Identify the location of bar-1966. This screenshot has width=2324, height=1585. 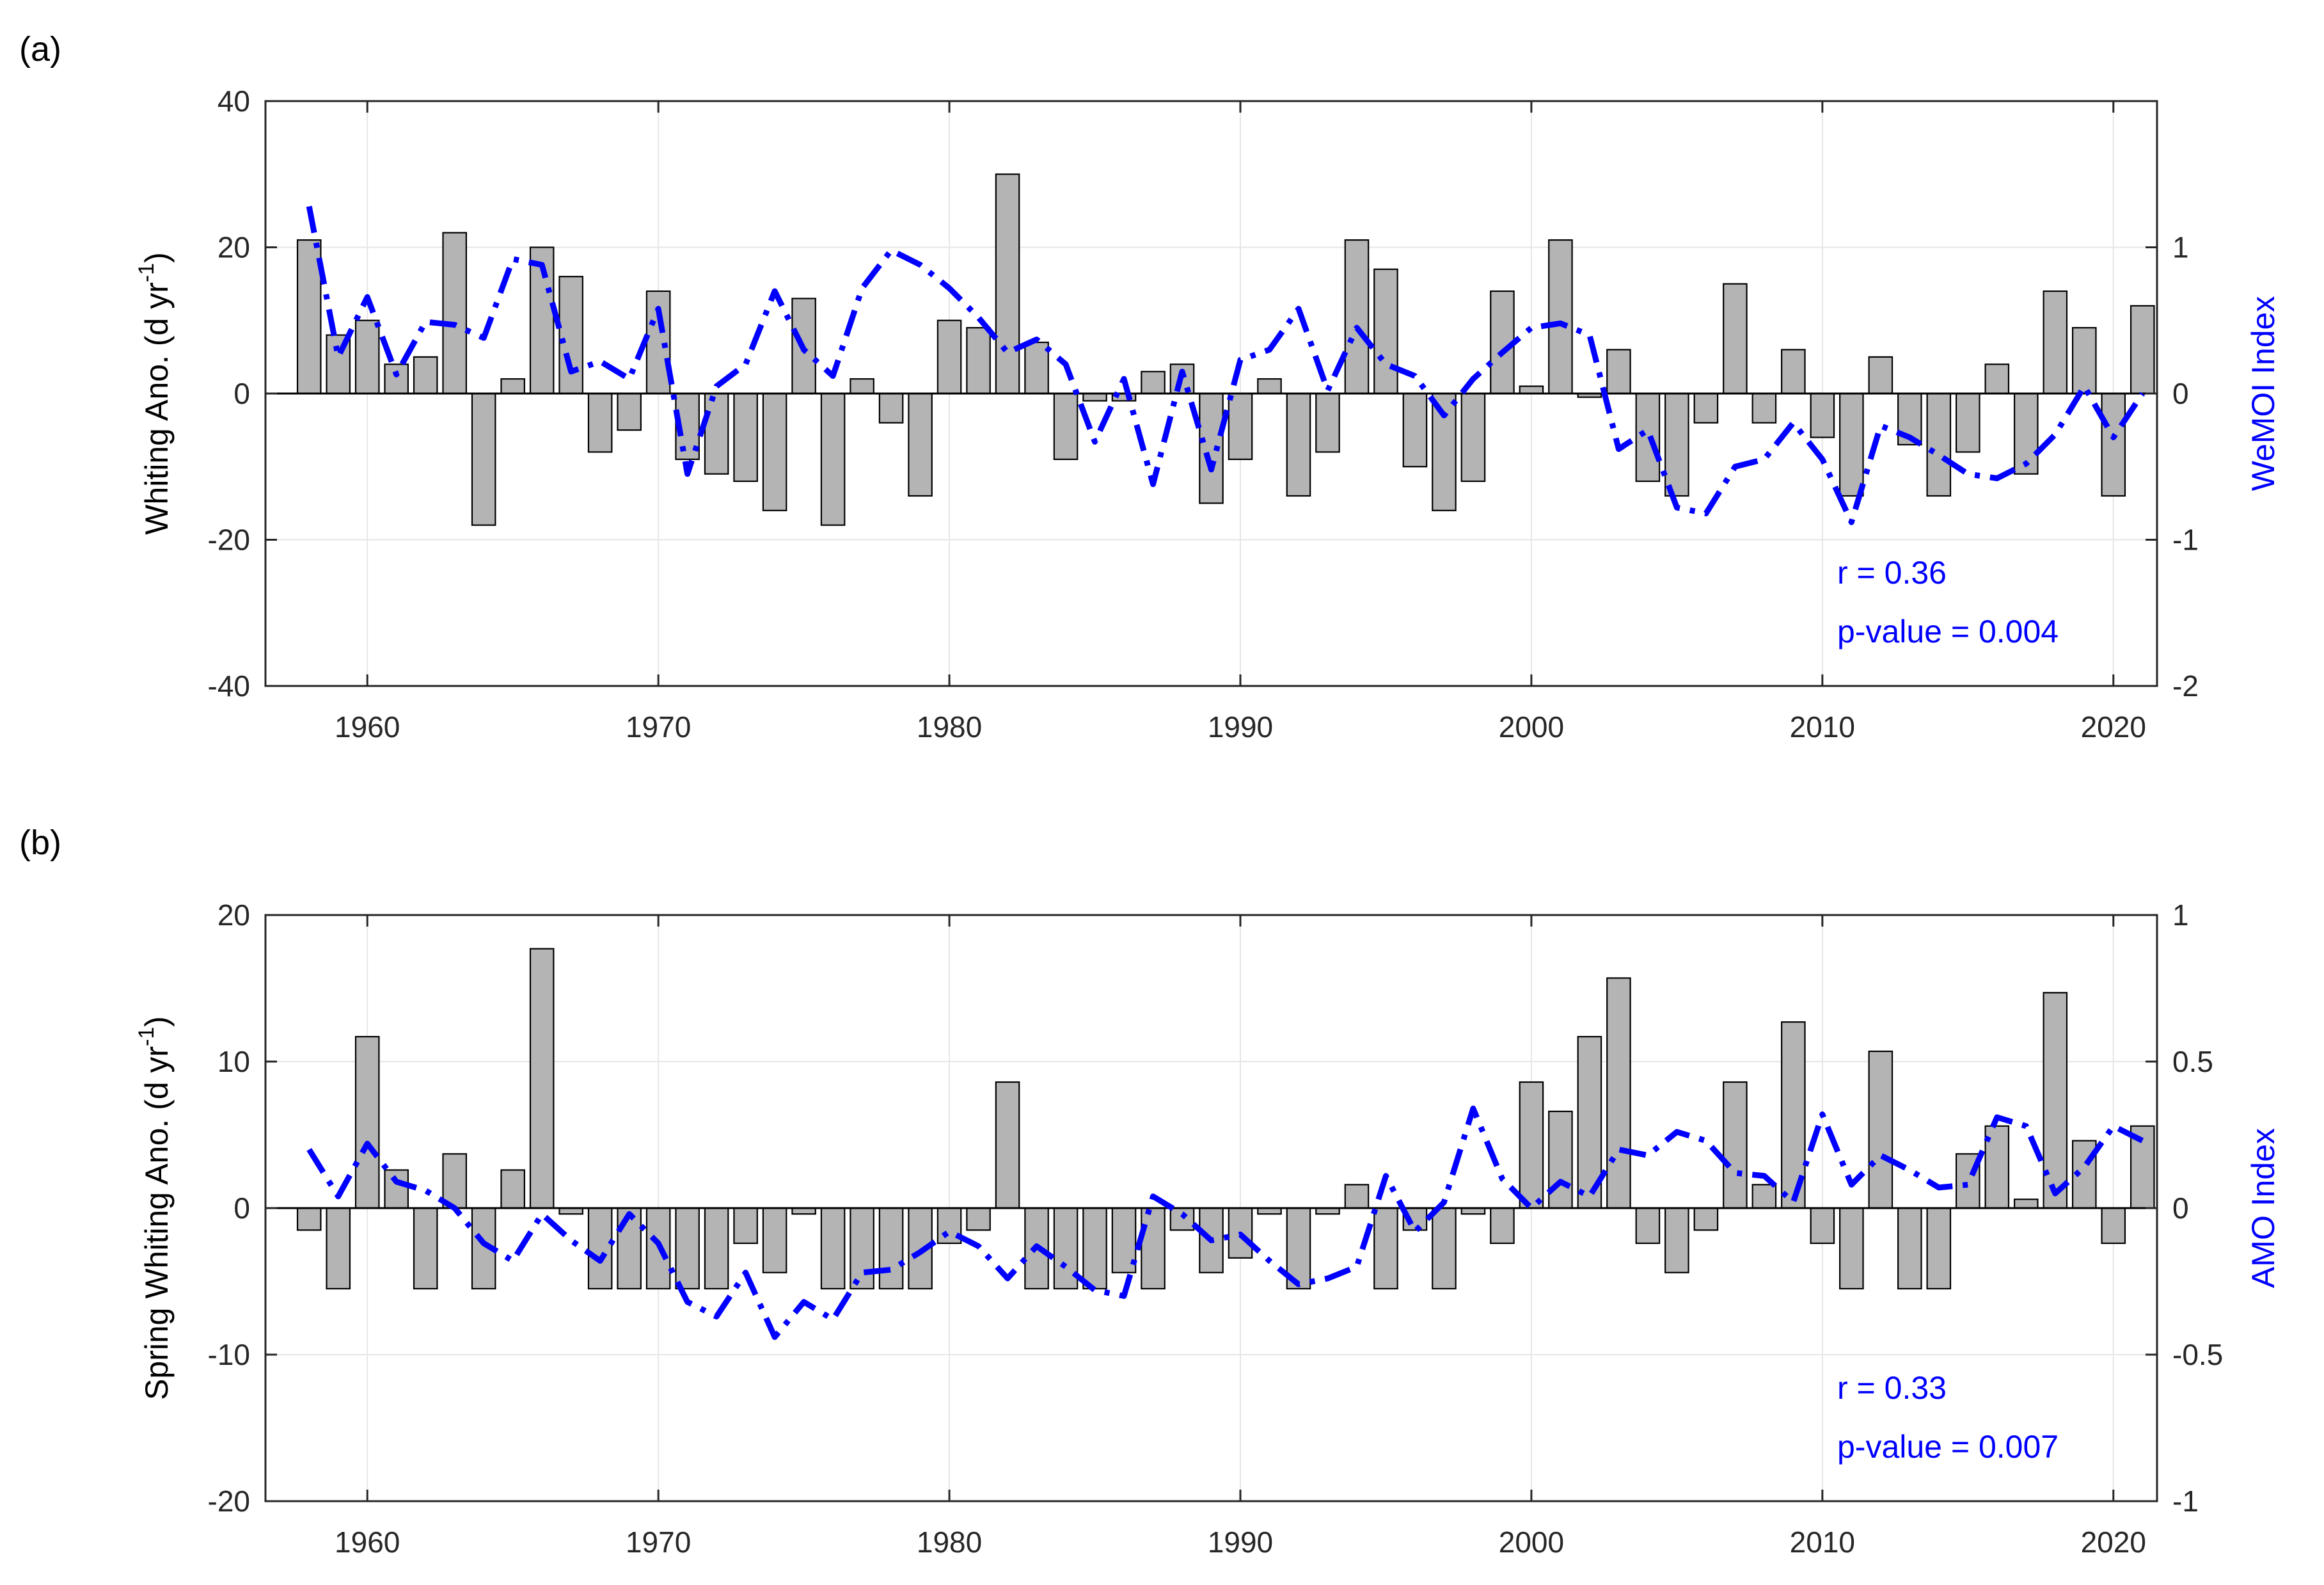
(542, 1078).